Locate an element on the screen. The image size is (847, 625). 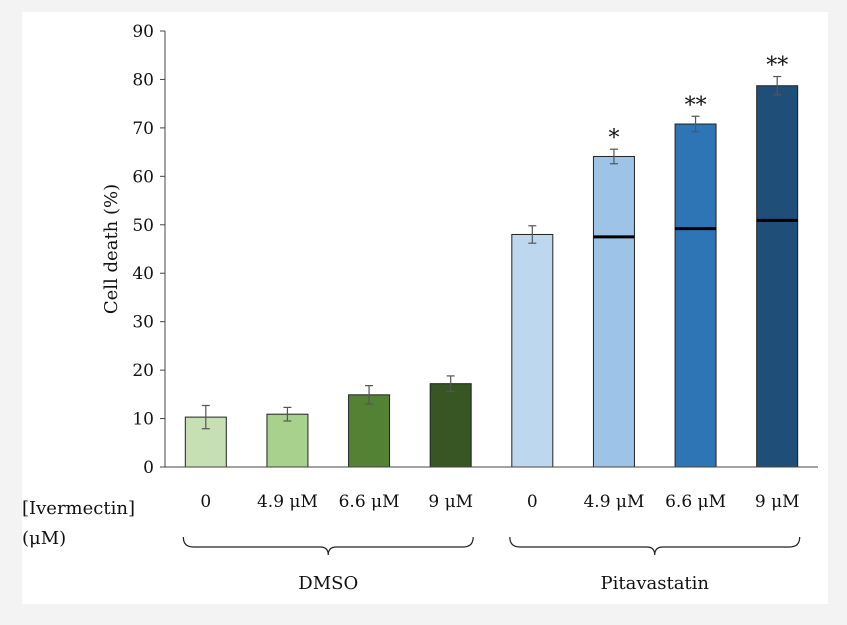
y-tick-label: 10 is located at coordinates (143, 420).